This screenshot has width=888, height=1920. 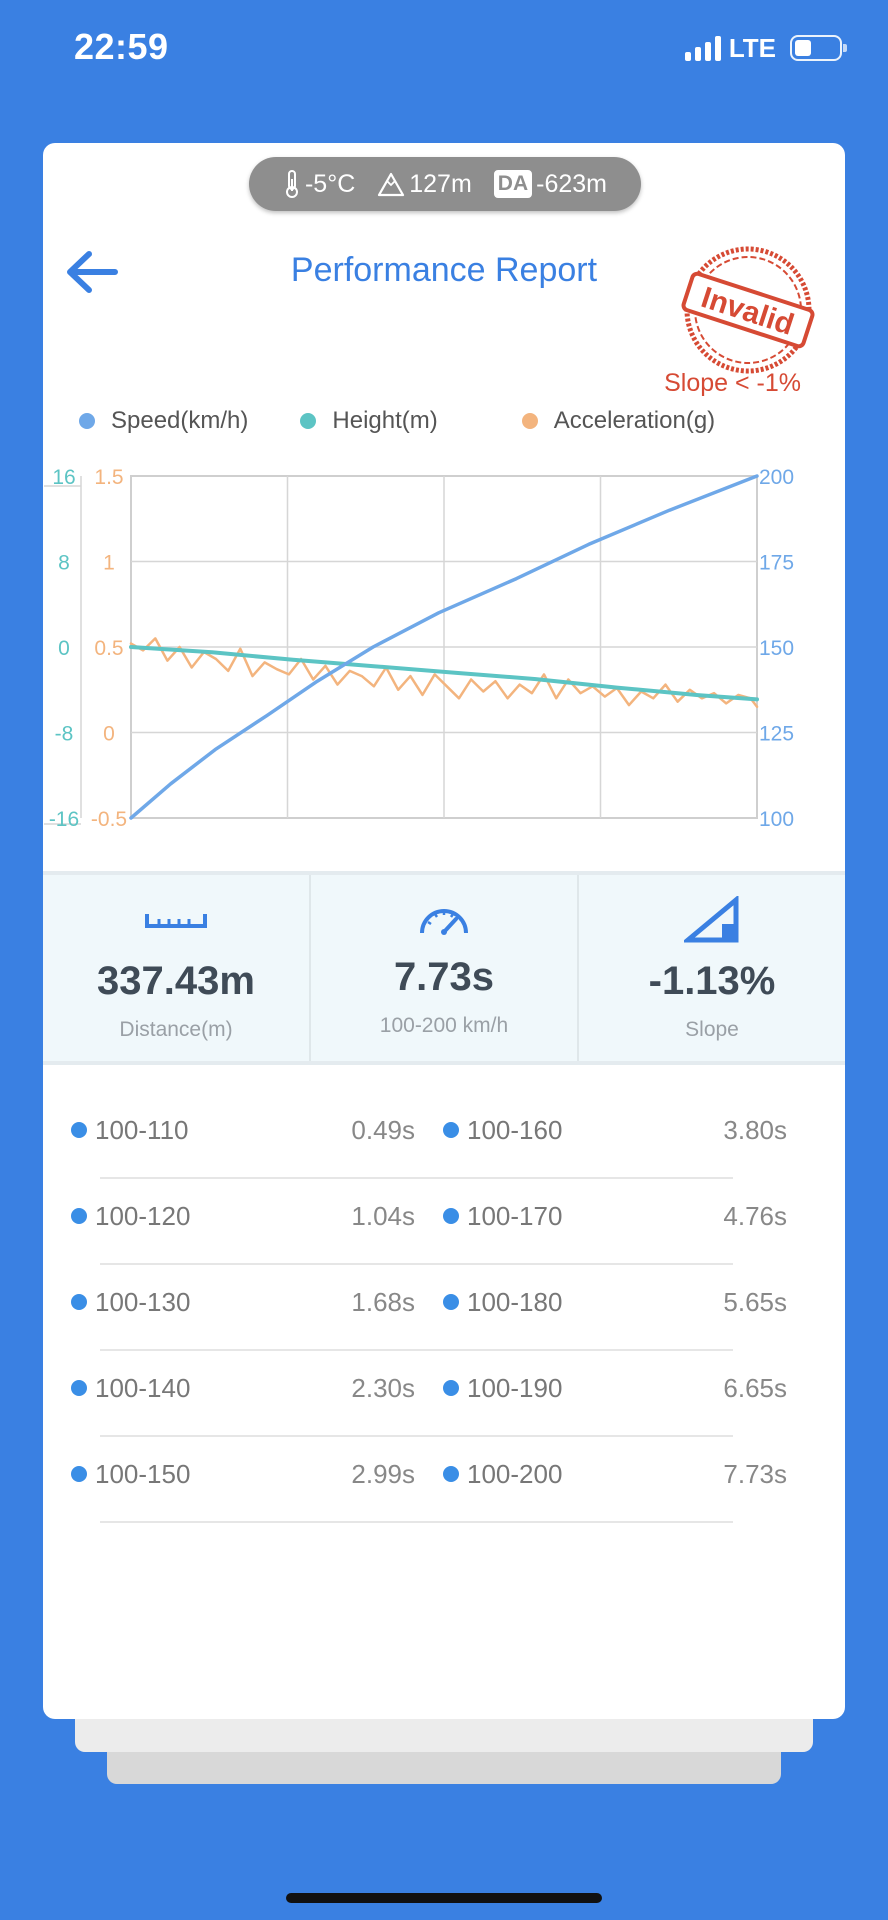 I want to click on split-left: 100-110, so click(x=130, y=1130).